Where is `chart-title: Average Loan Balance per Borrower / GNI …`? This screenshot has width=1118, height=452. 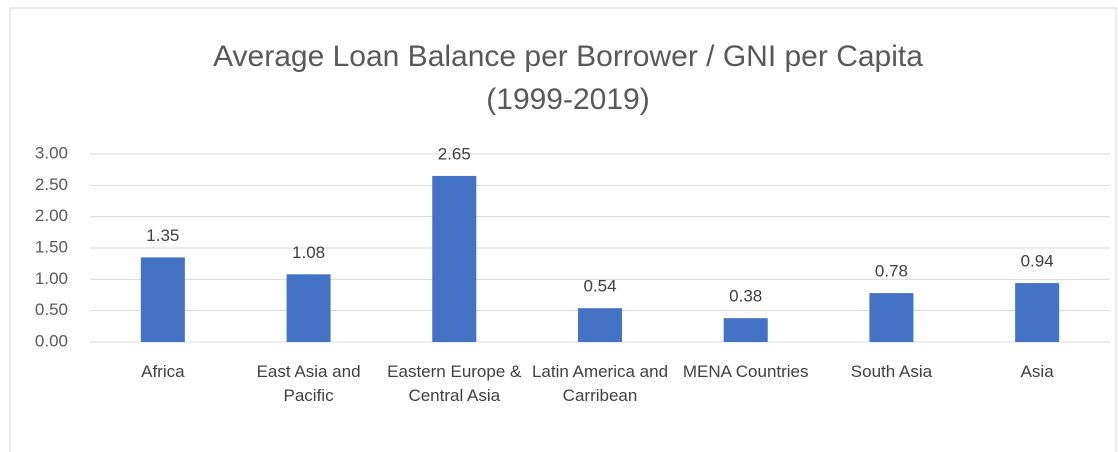
chart-title: Average Loan Balance per Borrower / GNI … is located at coordinates (568, 56).